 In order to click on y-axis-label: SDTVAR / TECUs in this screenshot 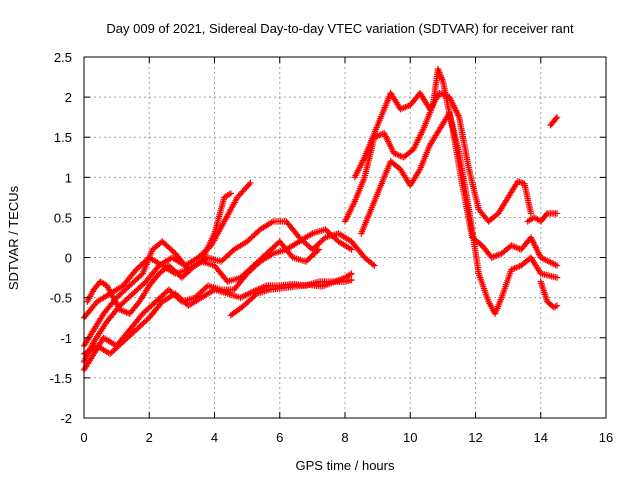, I will do `click(13, 237)`.